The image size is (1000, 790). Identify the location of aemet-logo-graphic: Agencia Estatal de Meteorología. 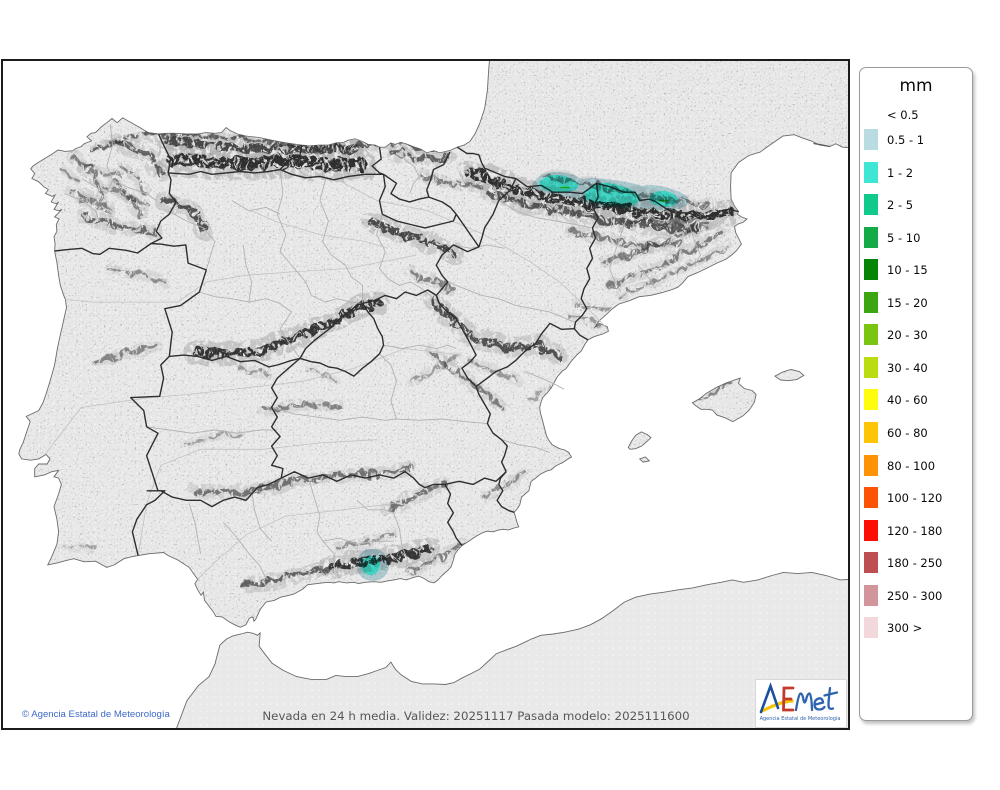
(800, 702).